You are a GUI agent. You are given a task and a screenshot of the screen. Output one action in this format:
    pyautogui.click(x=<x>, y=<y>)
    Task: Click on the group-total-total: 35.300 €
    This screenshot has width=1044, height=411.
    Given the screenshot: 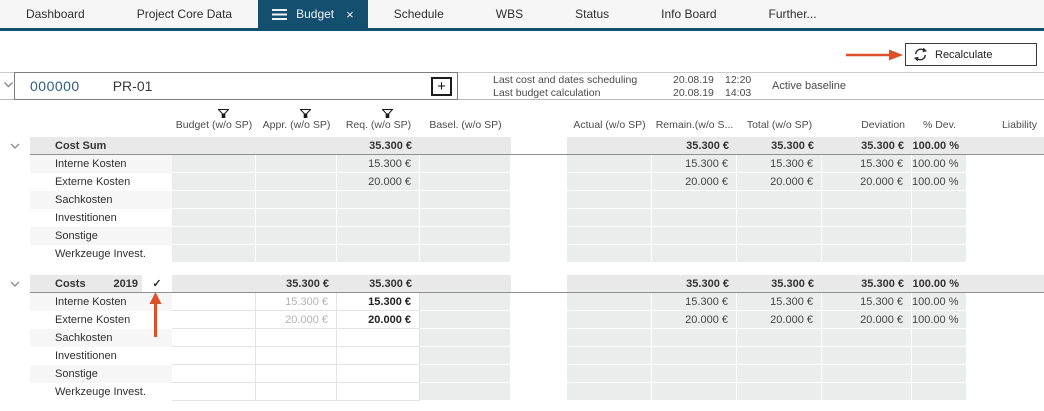 What is the action you would take?
    pyautogui.click(x=779, y=284)
    